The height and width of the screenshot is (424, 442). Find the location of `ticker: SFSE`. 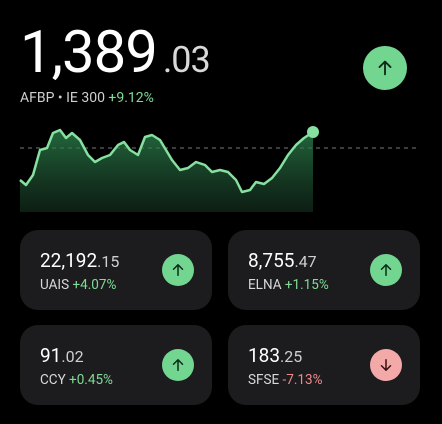

ticker: SFSE is located at coordinates (264, 380).